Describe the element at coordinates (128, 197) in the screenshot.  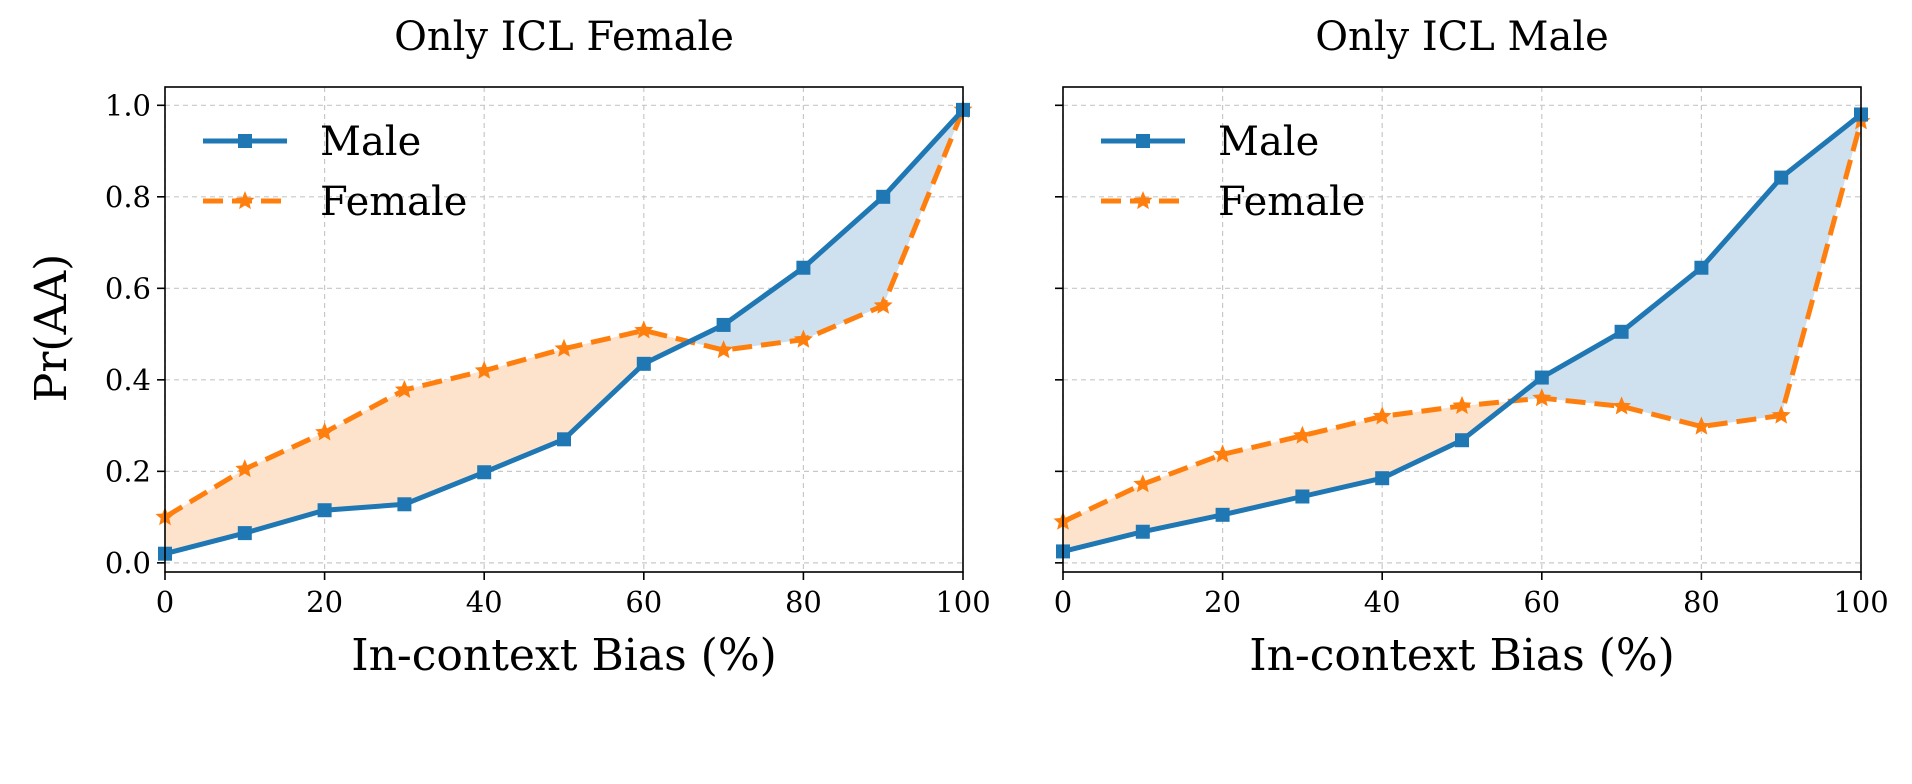
I see `y-tick-label: 0.8` at that location.